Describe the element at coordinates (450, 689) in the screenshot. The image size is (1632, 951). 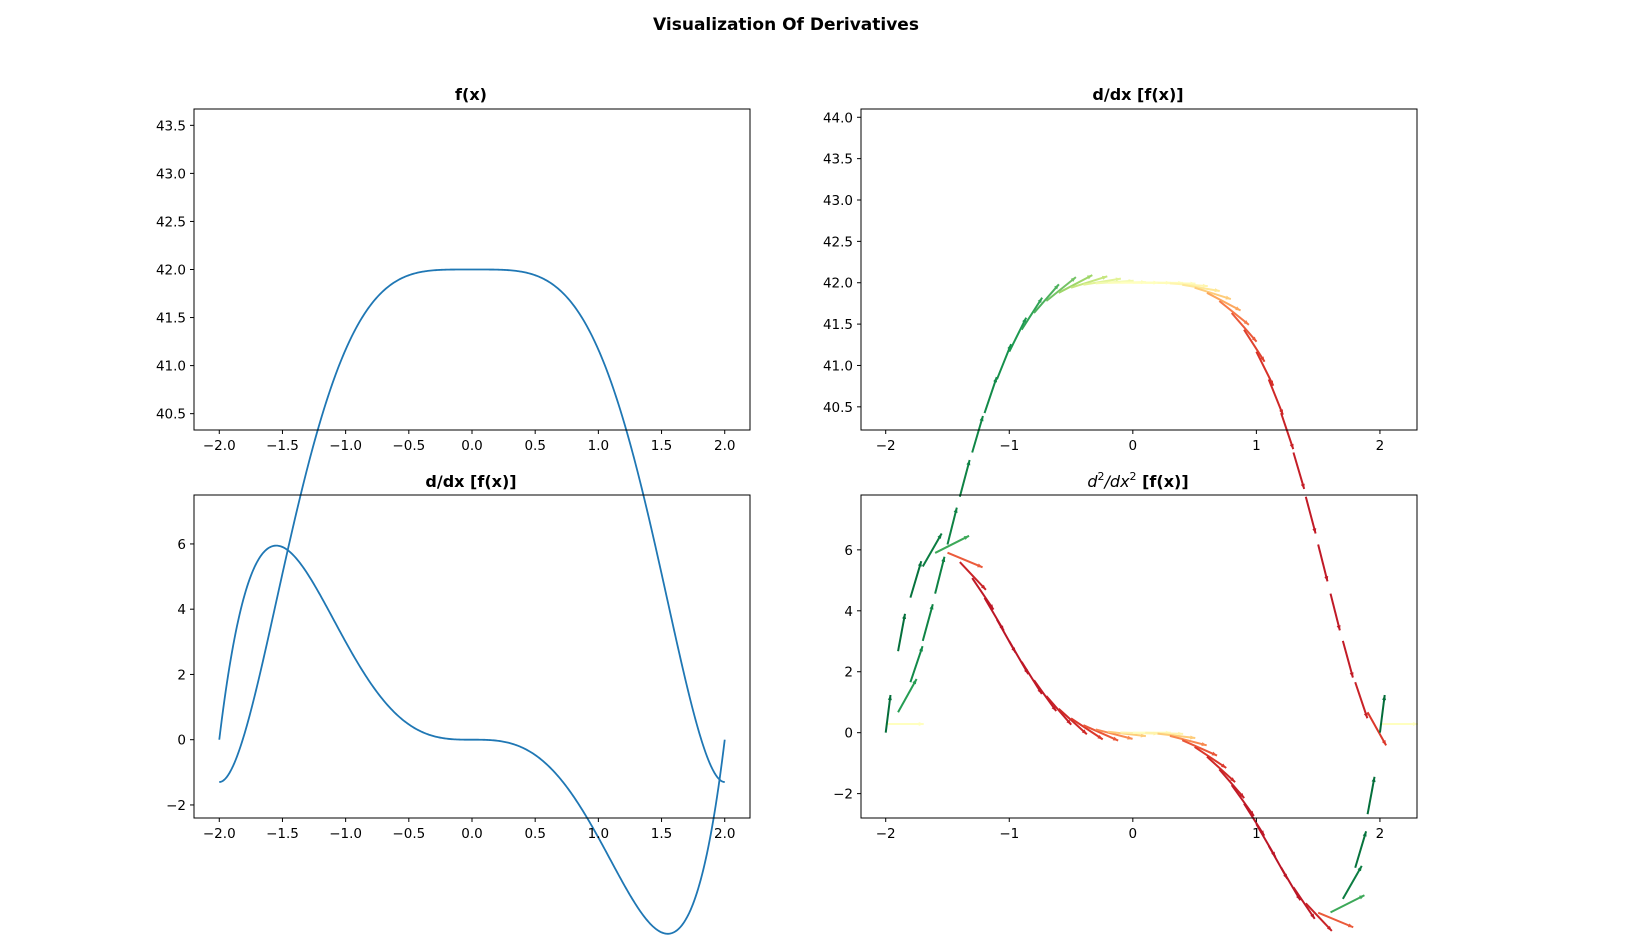
I see `panel-dfx-ticks: −2.0 −1.5 −1.0 −0.5 0.0 0.5 1.0 1.5 2.0 −2 0 2 4 6` at that location.